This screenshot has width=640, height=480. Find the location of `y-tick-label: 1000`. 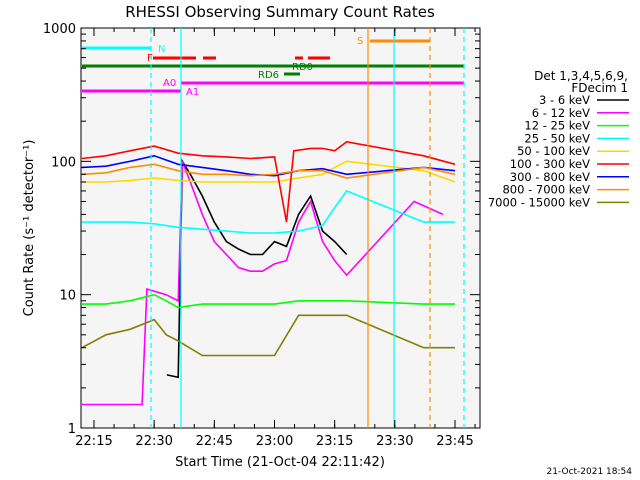

y-tick-label: 1000 is located at coordinates (59, 29).